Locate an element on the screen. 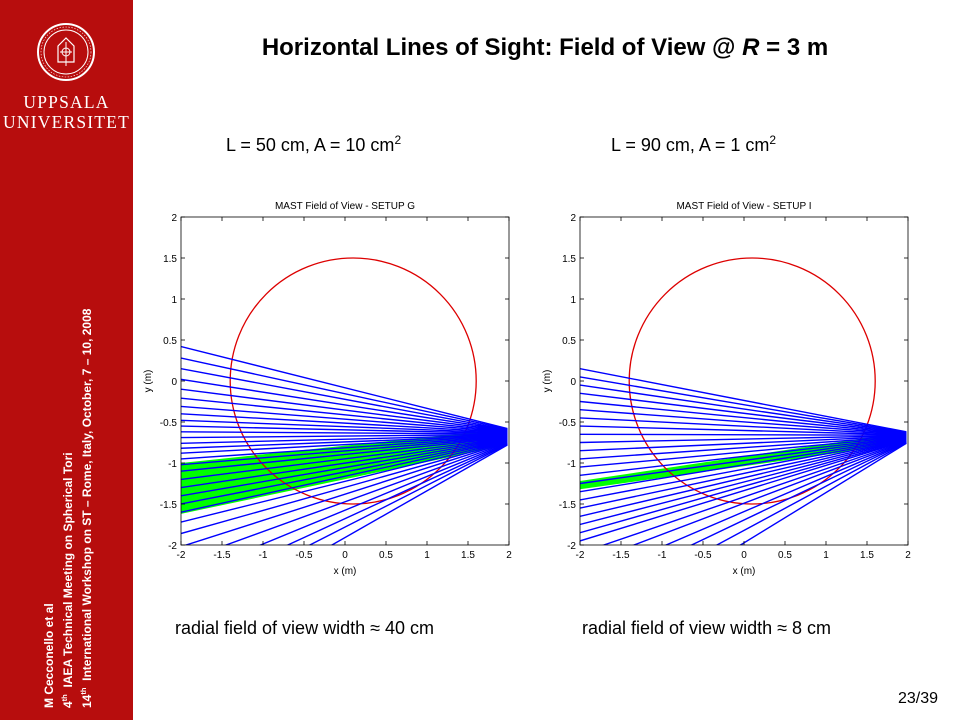 Image resolution: width=960 pixels, height=720 pixels. y-tick-label: 1.5 is located at coordinates (569, 259).